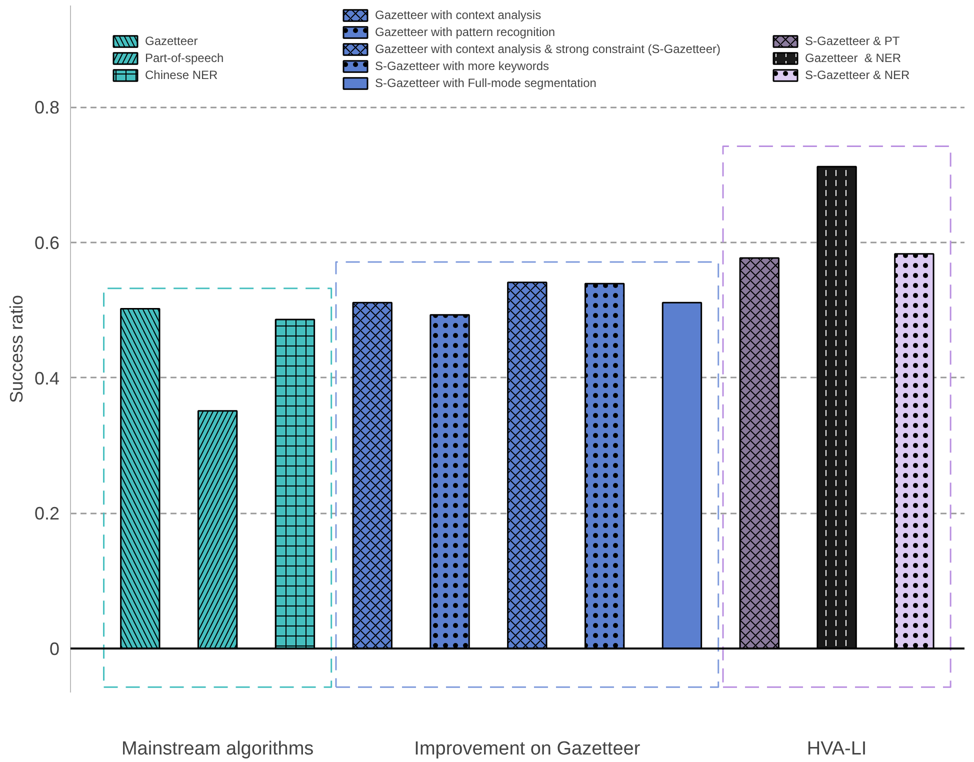 The width and height of the screenshot is (974, 762). I want to click on y-tick-label: 0.2, so click(47, 514).